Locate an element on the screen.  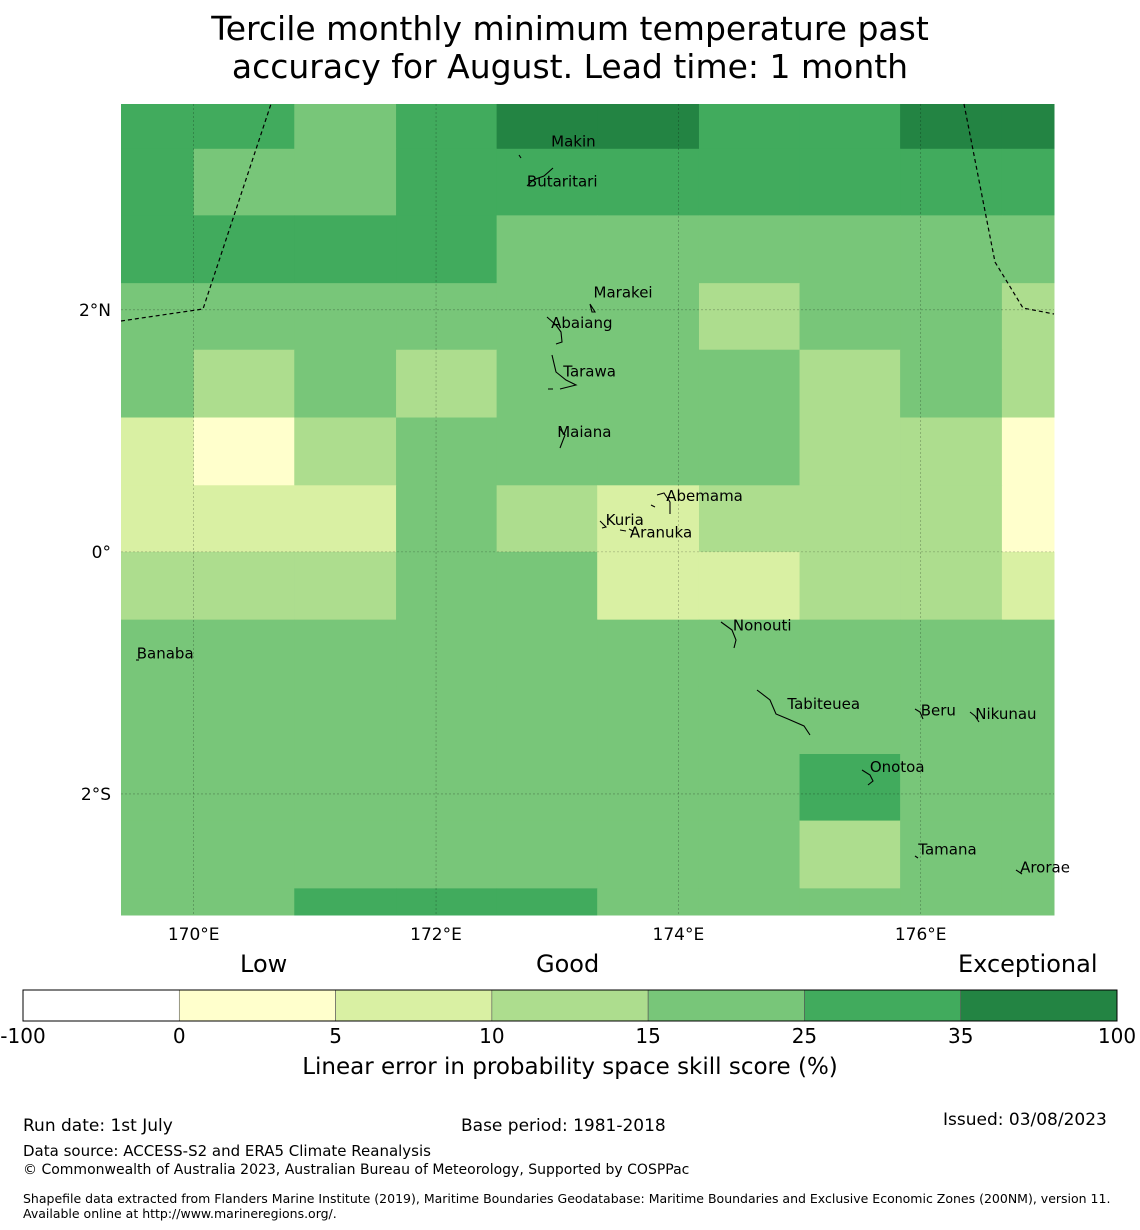
issued-date: Issued: 03/08/2023 is located at coordinates (1025, 1120).